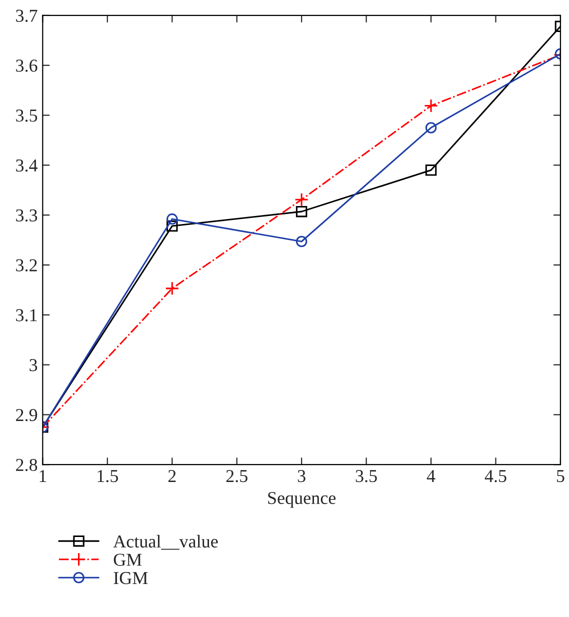 The width and height of the screenshot is (569, 617). Describe the element at coordinates (128, 560) in the screenshot. I see `legend-label: GM` at that location.